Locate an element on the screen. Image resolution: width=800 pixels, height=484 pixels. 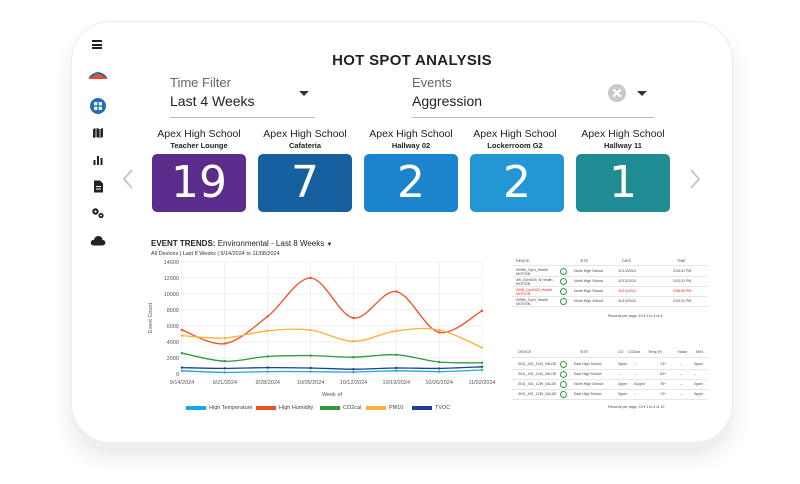
y-axis-label: Event Count is located at coordinates (151, 317).